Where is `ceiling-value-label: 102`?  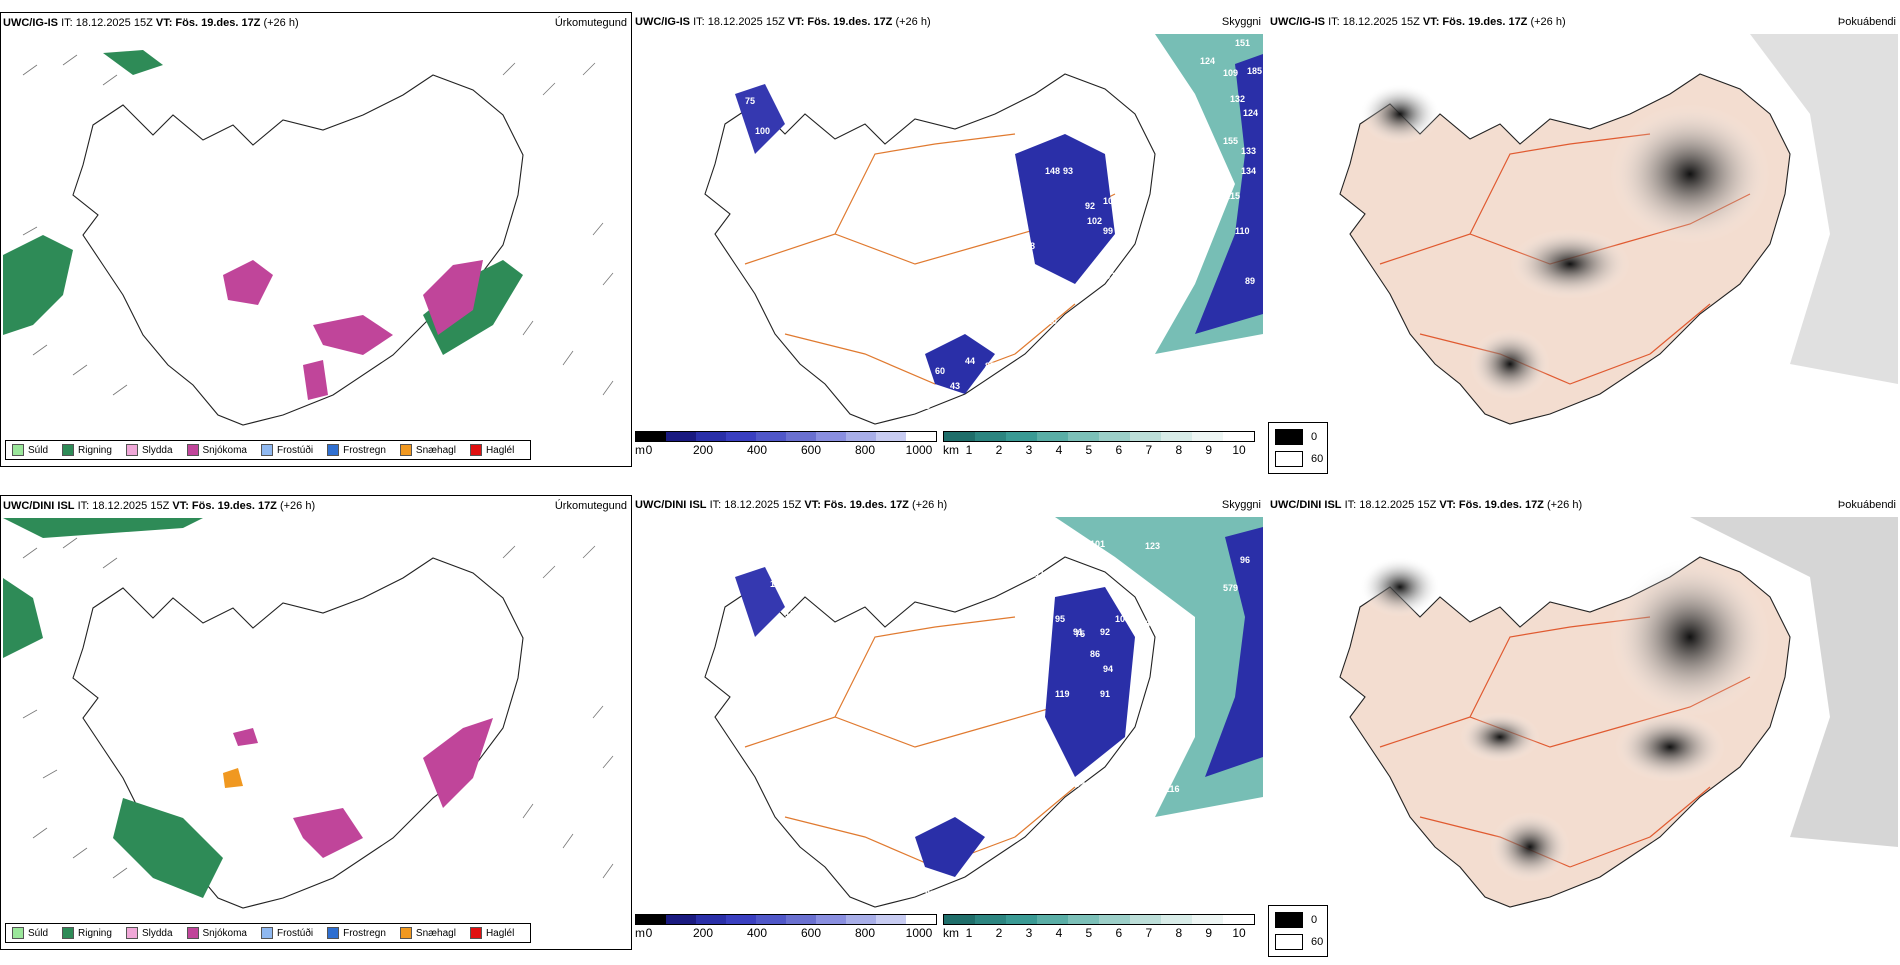 ceiling-value-label: 102 is located at coordinates (1094, 221).